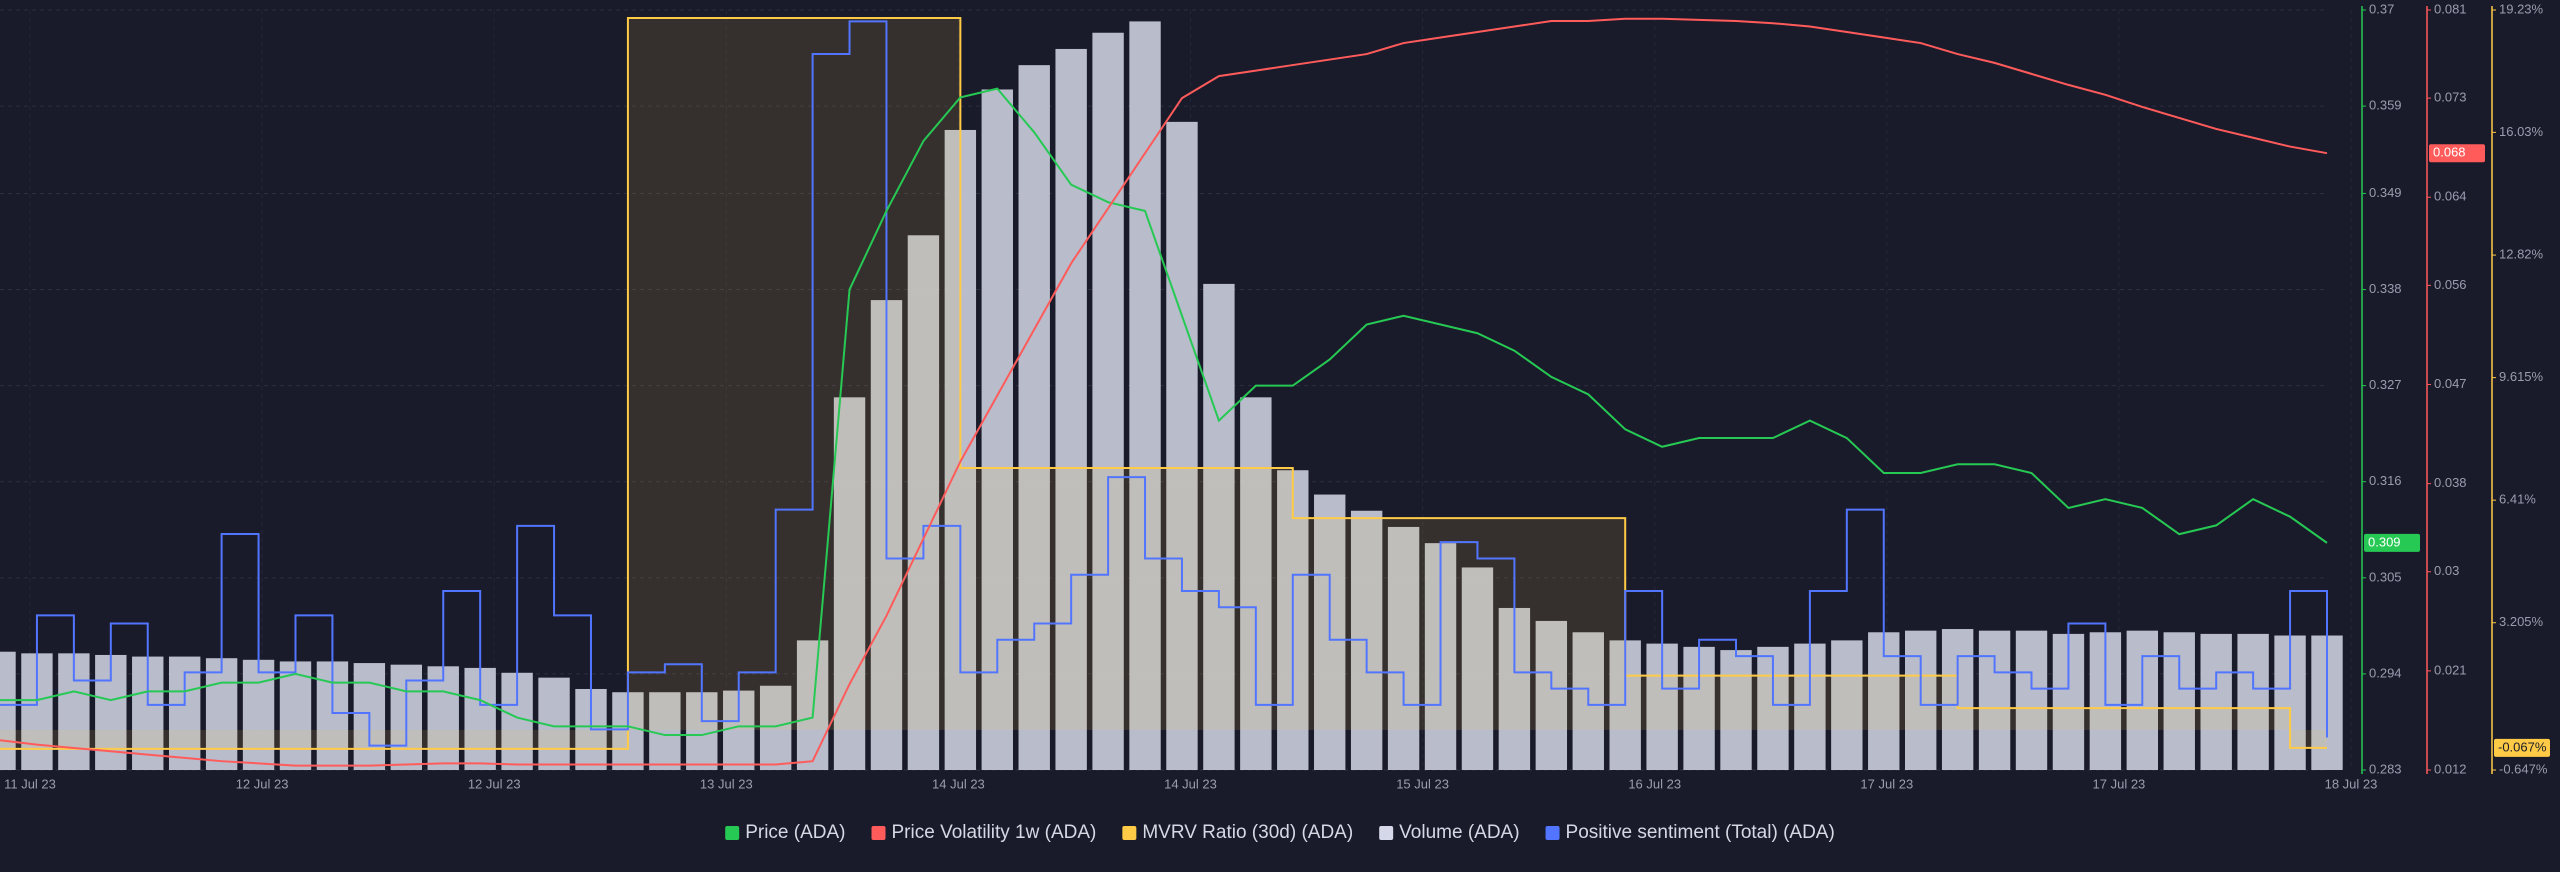 This screenshot has width=2560, height=872. I want to click on x-tick-label: 15 Jul 23, so click(1422, 783).